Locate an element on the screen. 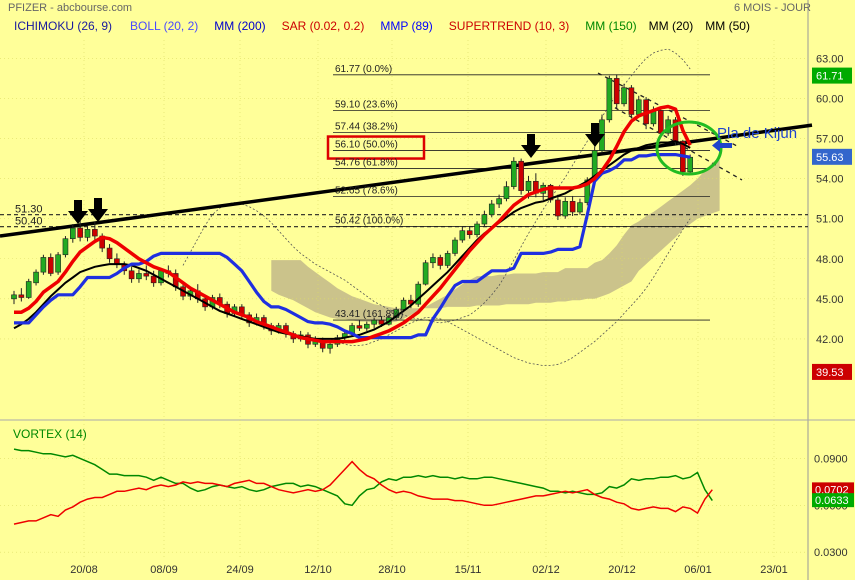  price-tick-label: 42.00 is located at coordinates (830, 340).